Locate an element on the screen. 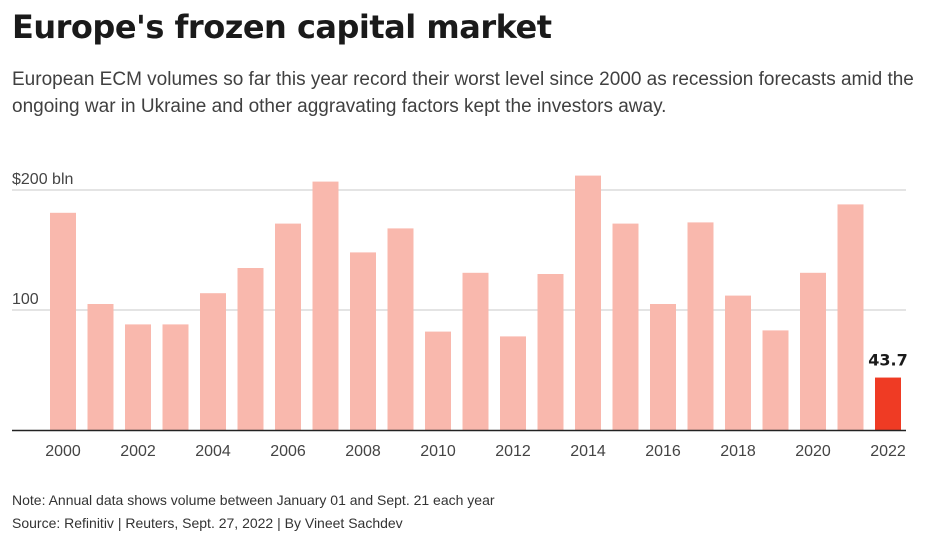 This screenshot has height=550, width=928. bar-2020 is located at coordinates (813, 351).